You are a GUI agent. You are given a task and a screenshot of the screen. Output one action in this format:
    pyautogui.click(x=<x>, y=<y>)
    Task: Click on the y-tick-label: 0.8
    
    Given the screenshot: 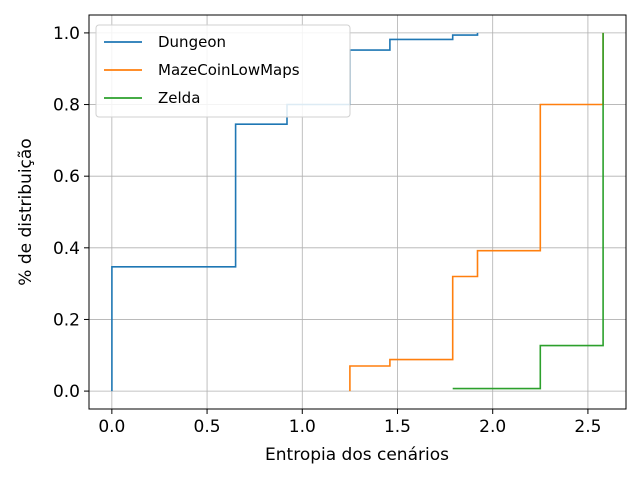 What is the action you would take?
    pyautogui.click(x=66, y=106)
    